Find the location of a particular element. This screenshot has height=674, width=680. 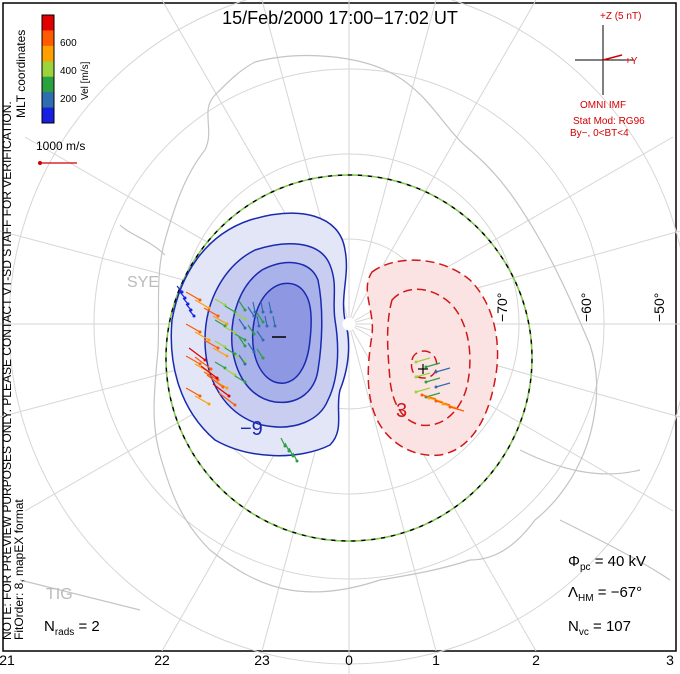

mlt-tick-22: 22 is located at coordinates (162, 660).